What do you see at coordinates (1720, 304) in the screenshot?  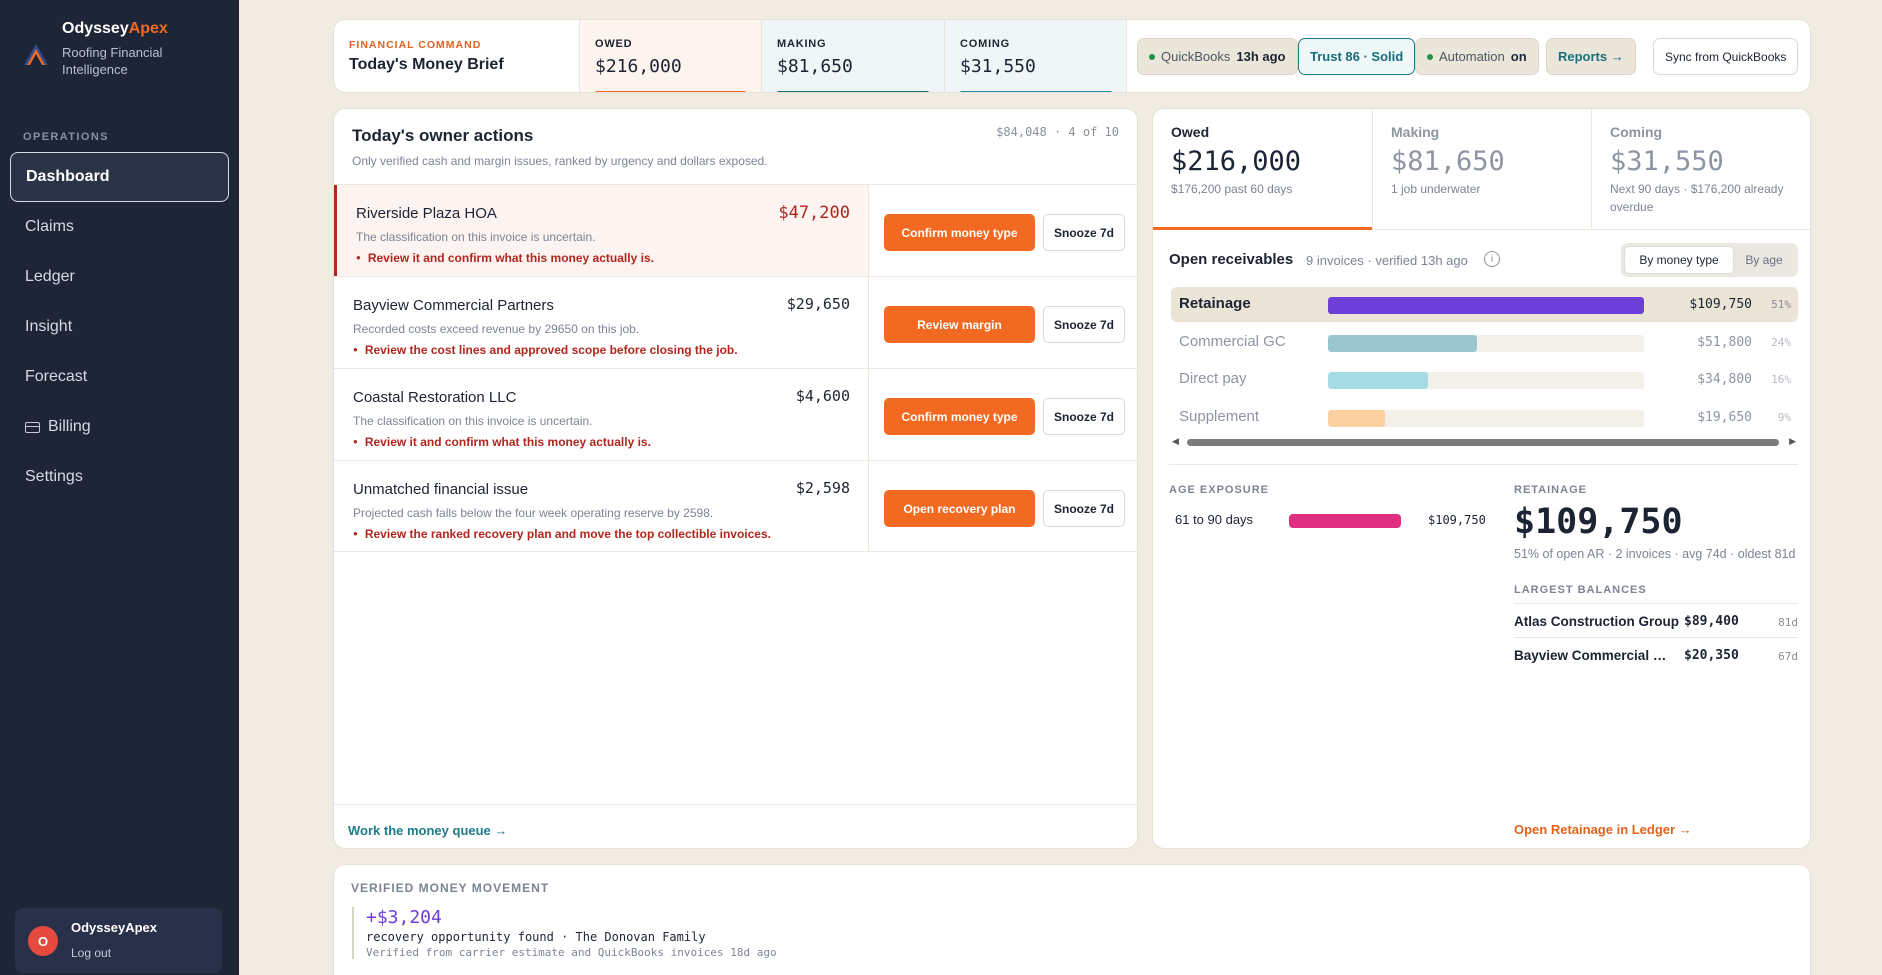 I see `receivable-amount: $109,750` at bounding box center [1720, 304].